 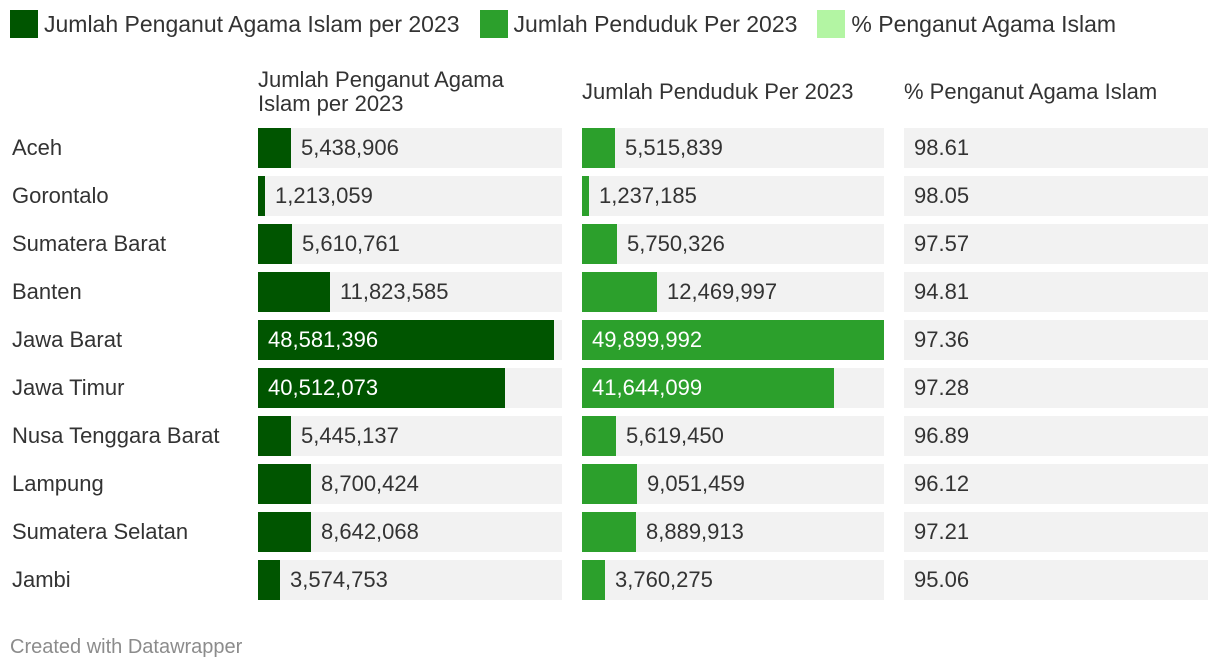 What do you see at coordinates (831, 24) in the screenshot?
I see `legend-swatch-percent` at bounding box center [831, 24].